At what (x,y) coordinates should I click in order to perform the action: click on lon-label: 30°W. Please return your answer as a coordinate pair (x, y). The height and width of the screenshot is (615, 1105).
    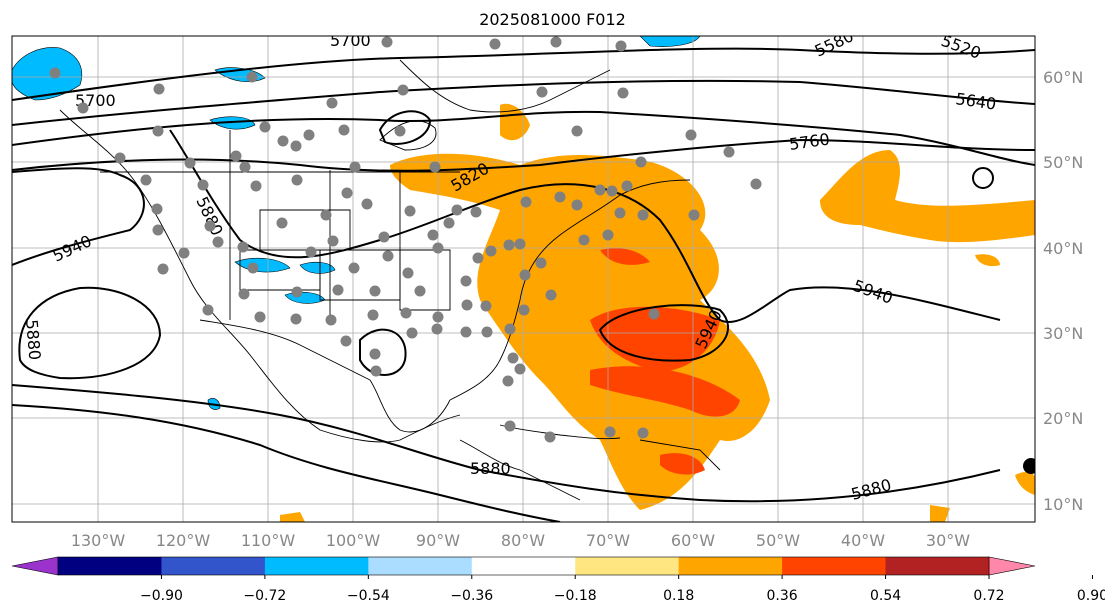
    Looking at the image, I should click on (948, 540).